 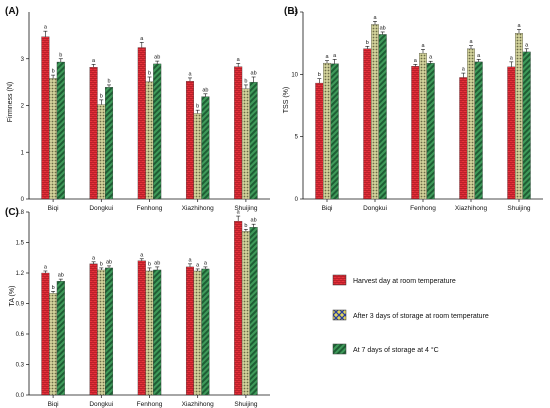 I want to click on y-tick-label: 15, so click(x=294, y=13).